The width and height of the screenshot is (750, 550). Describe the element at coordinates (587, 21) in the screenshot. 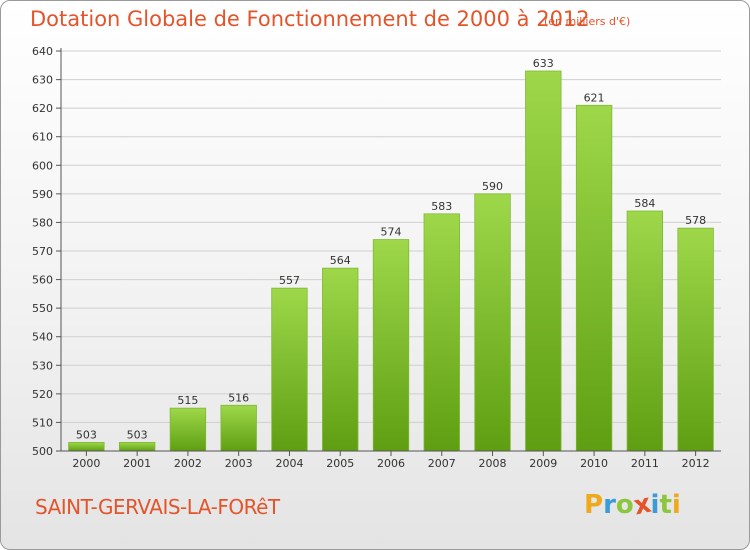

I see `chart-unit: (en milliers d'€)` at that location.